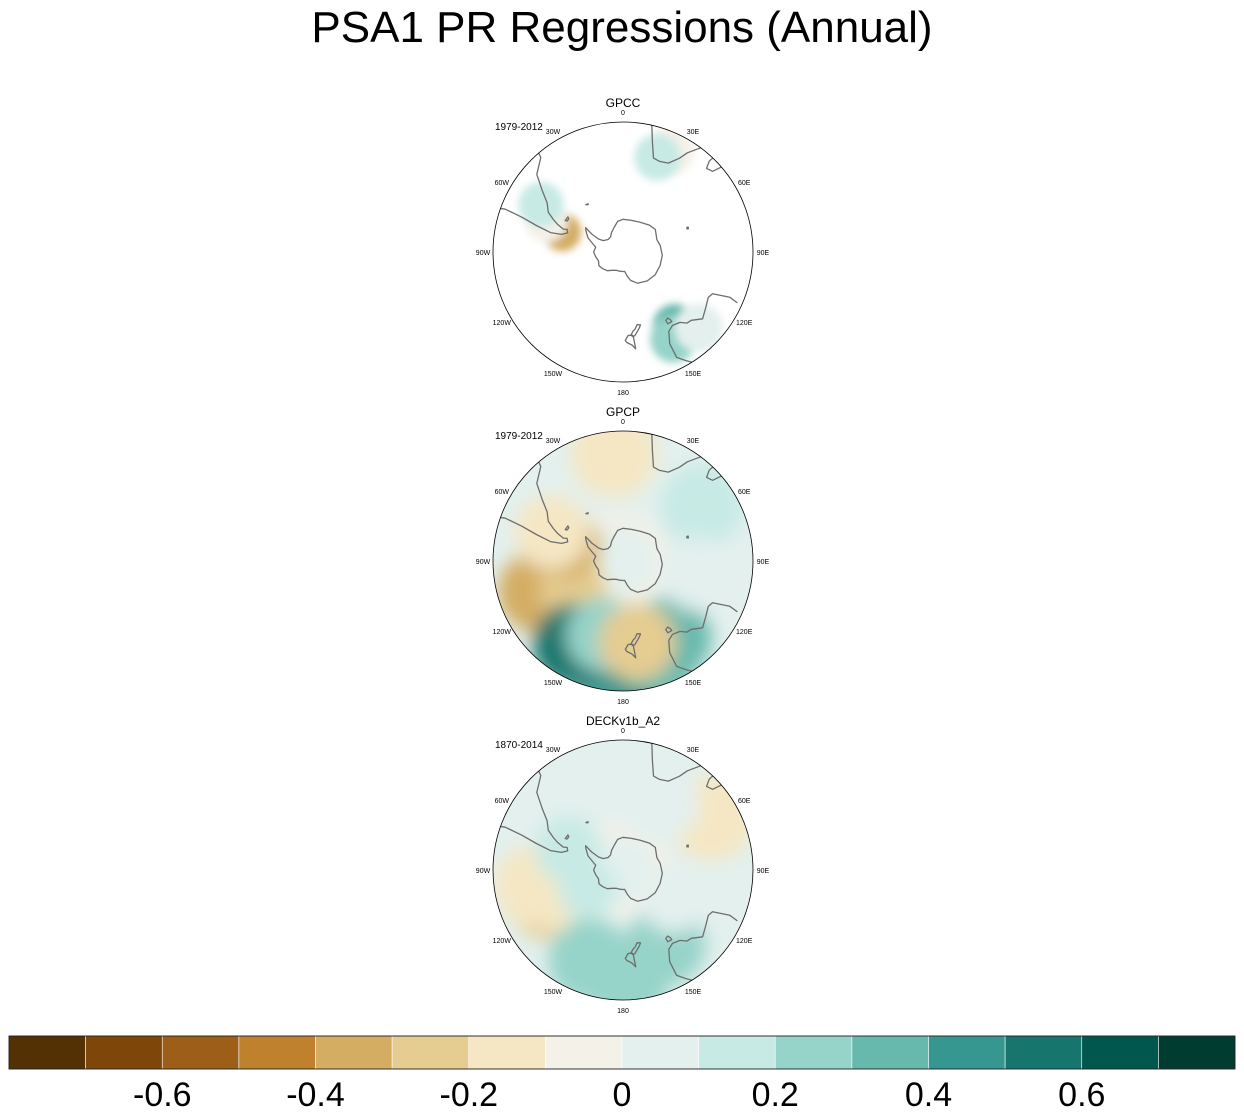  I want to click on colorbar-tick-label: -0.2, so click(469, 1095).